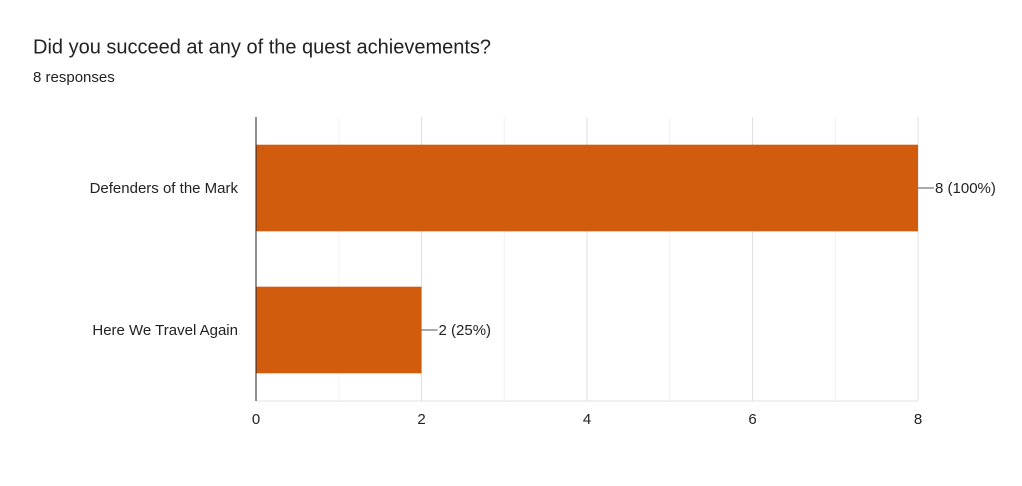 This screenshot has width=1022, height=486. Describe the element at coordinates (164, 188) in the screenshot. I see `y-tick-label: Defenders of the Mark` at that location.